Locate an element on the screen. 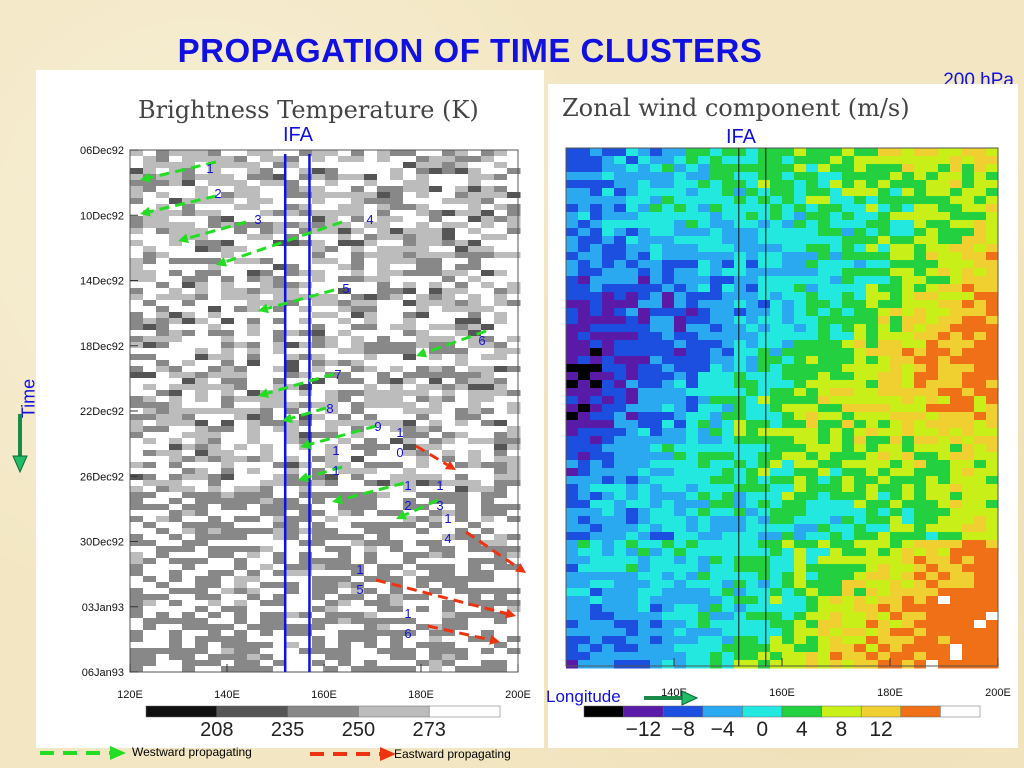 This screenshot has height=768, width=1024. bt-chart-title: Brightness Temperature (K) is located at coordinates (308, 110).